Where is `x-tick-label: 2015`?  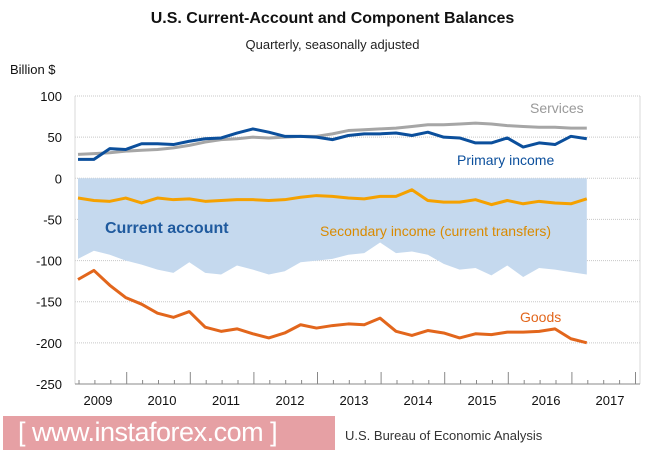
x-tick-label: 2015 is located at coordinates (482, 400).